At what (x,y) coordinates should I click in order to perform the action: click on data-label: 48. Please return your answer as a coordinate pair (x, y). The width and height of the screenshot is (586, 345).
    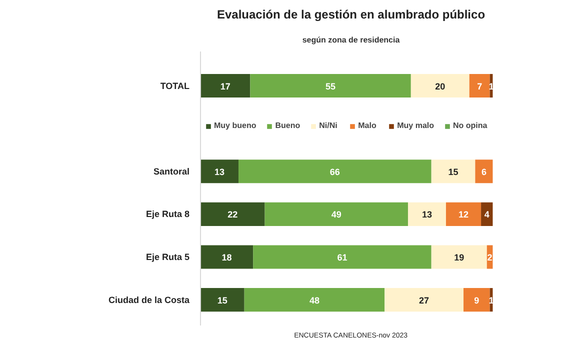
    Looking at the image, I should click on (314, 300).